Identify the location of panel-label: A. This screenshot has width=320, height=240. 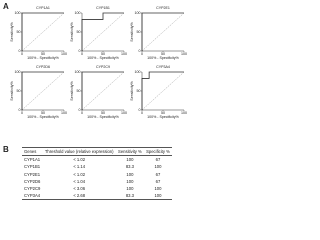
(6, 6).